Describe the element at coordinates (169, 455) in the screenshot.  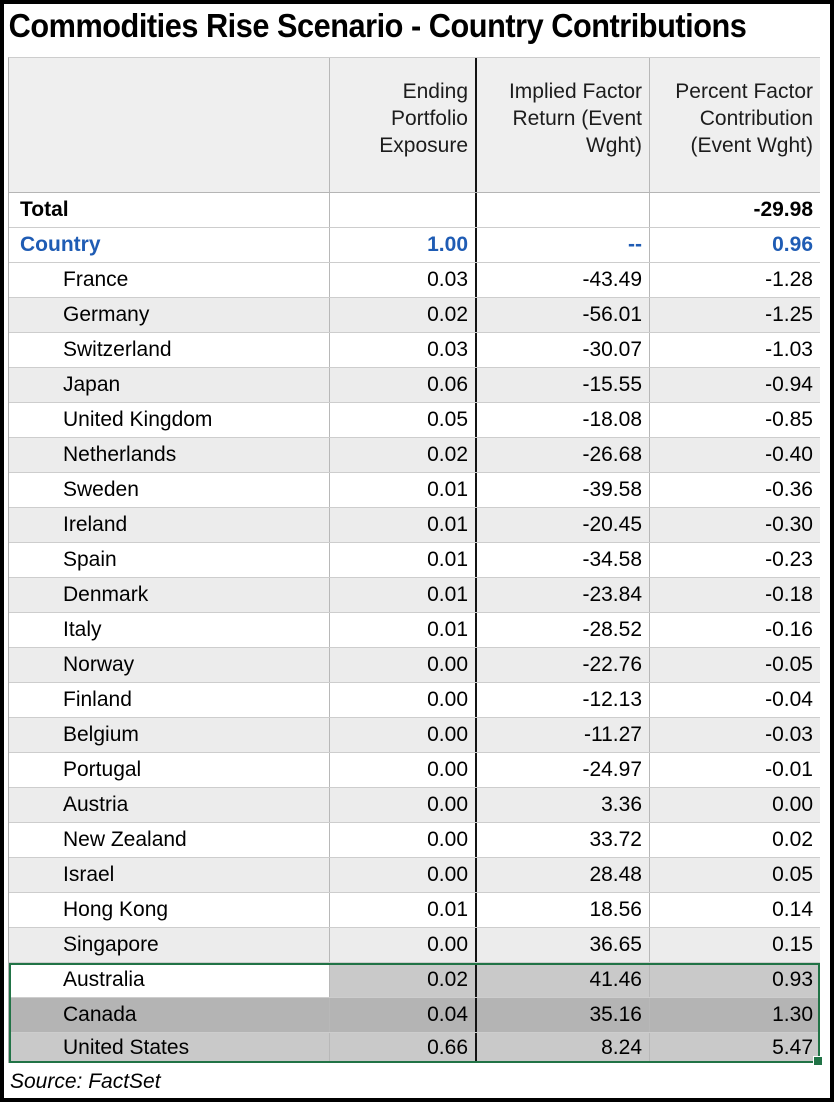
I see `row-label-cell: Netherlands` at that location.